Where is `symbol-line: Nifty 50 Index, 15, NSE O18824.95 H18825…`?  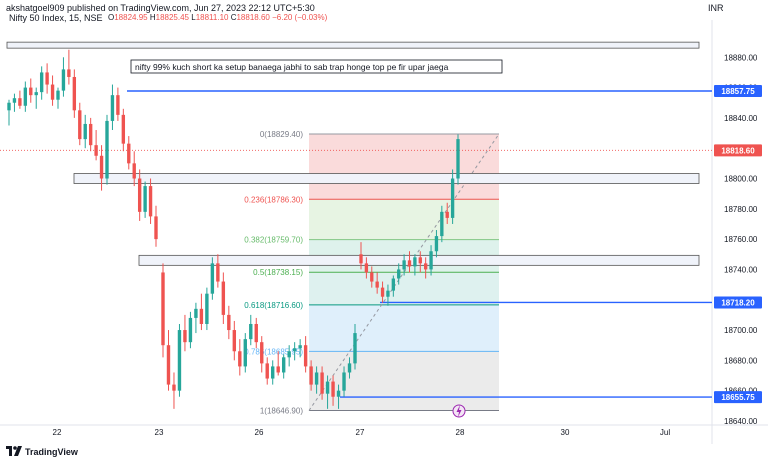 symbol-line: Nifty 50 Index, 15, NSE O18824.95 H18825… is located at coordinates (384, 20).